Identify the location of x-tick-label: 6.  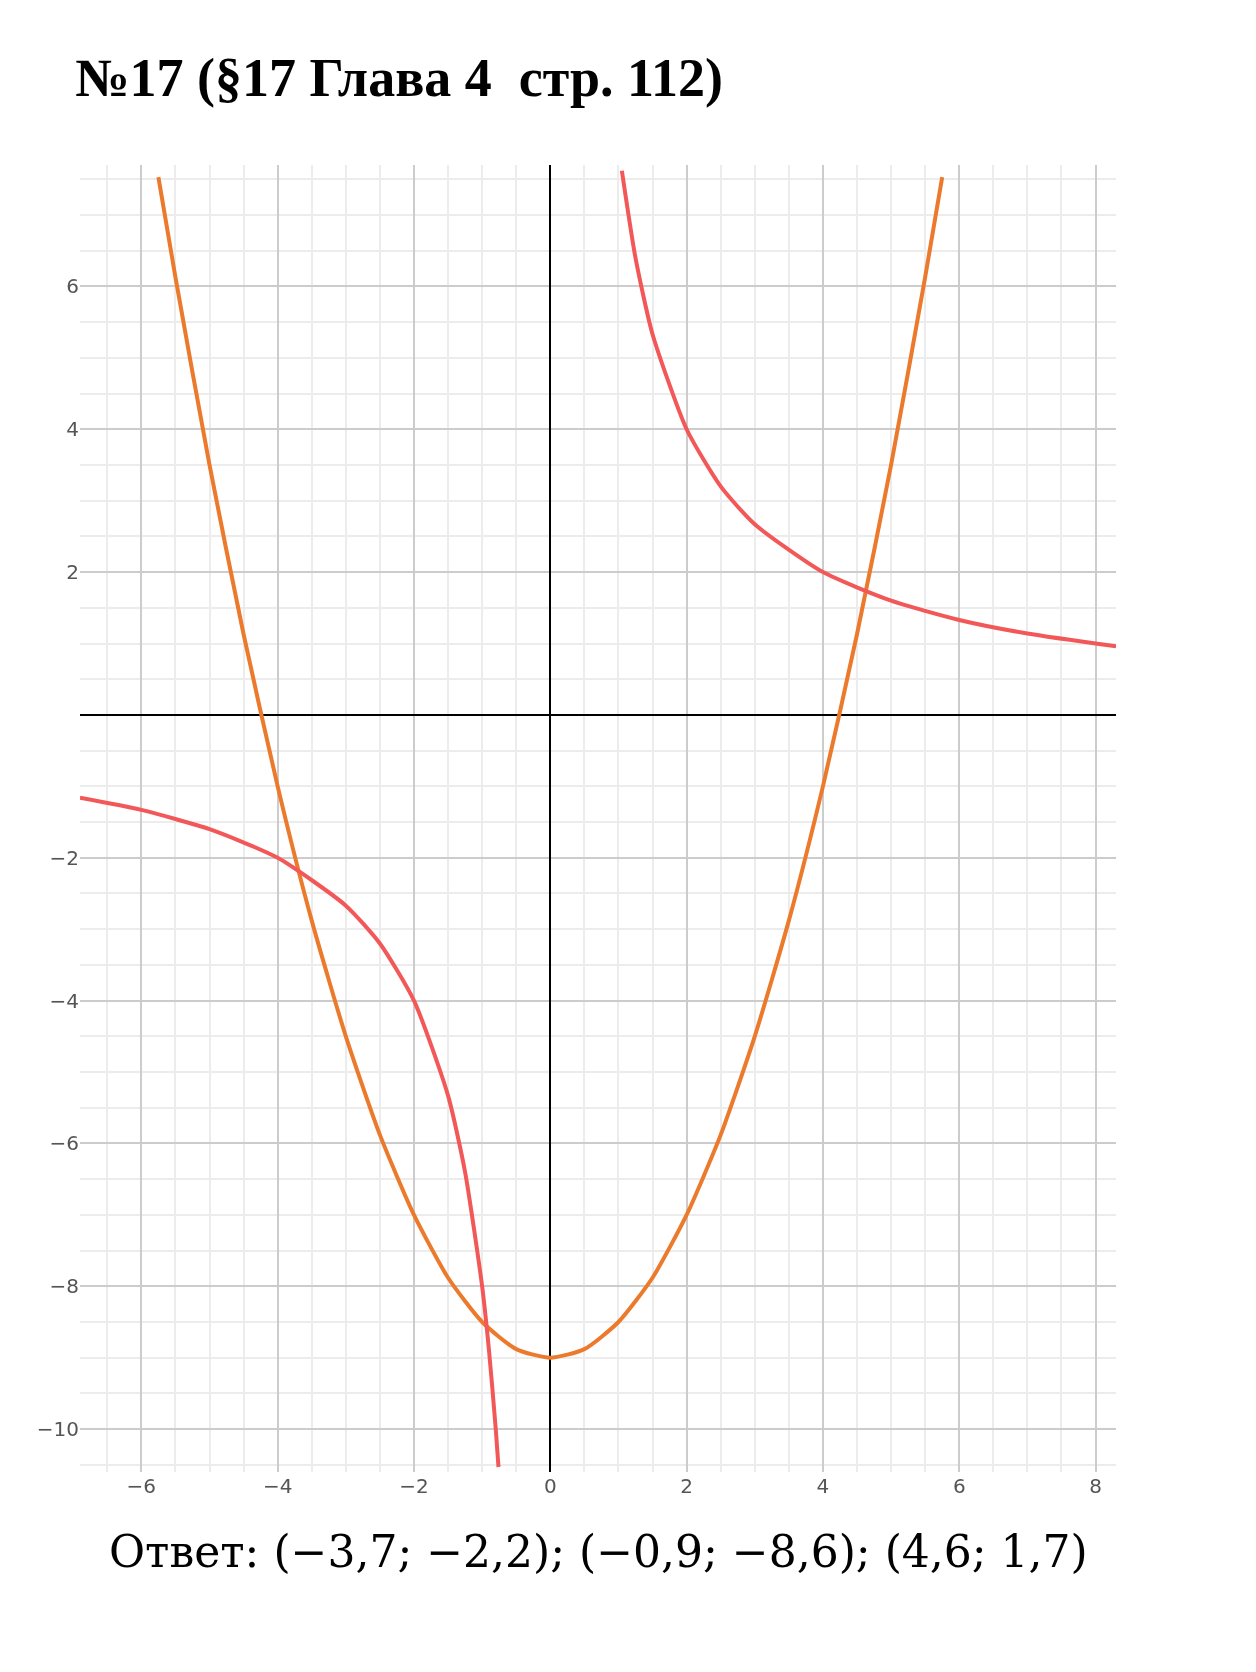
(959, 1486).